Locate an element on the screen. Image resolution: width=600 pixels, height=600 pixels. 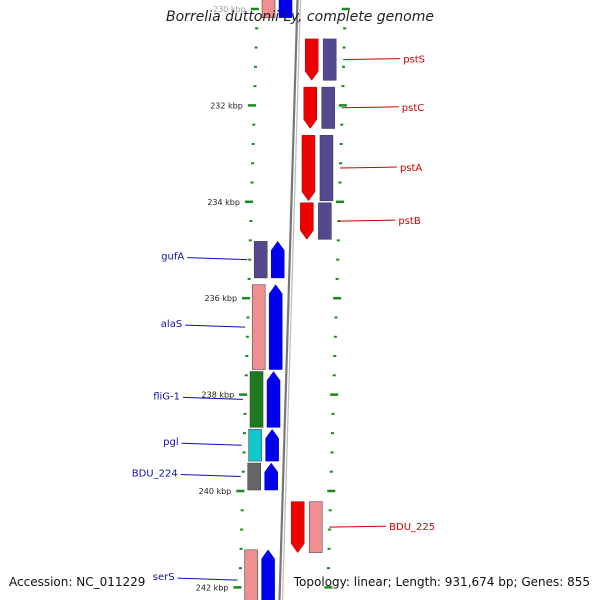
genome-backbone is located at coordinates (290, 300).